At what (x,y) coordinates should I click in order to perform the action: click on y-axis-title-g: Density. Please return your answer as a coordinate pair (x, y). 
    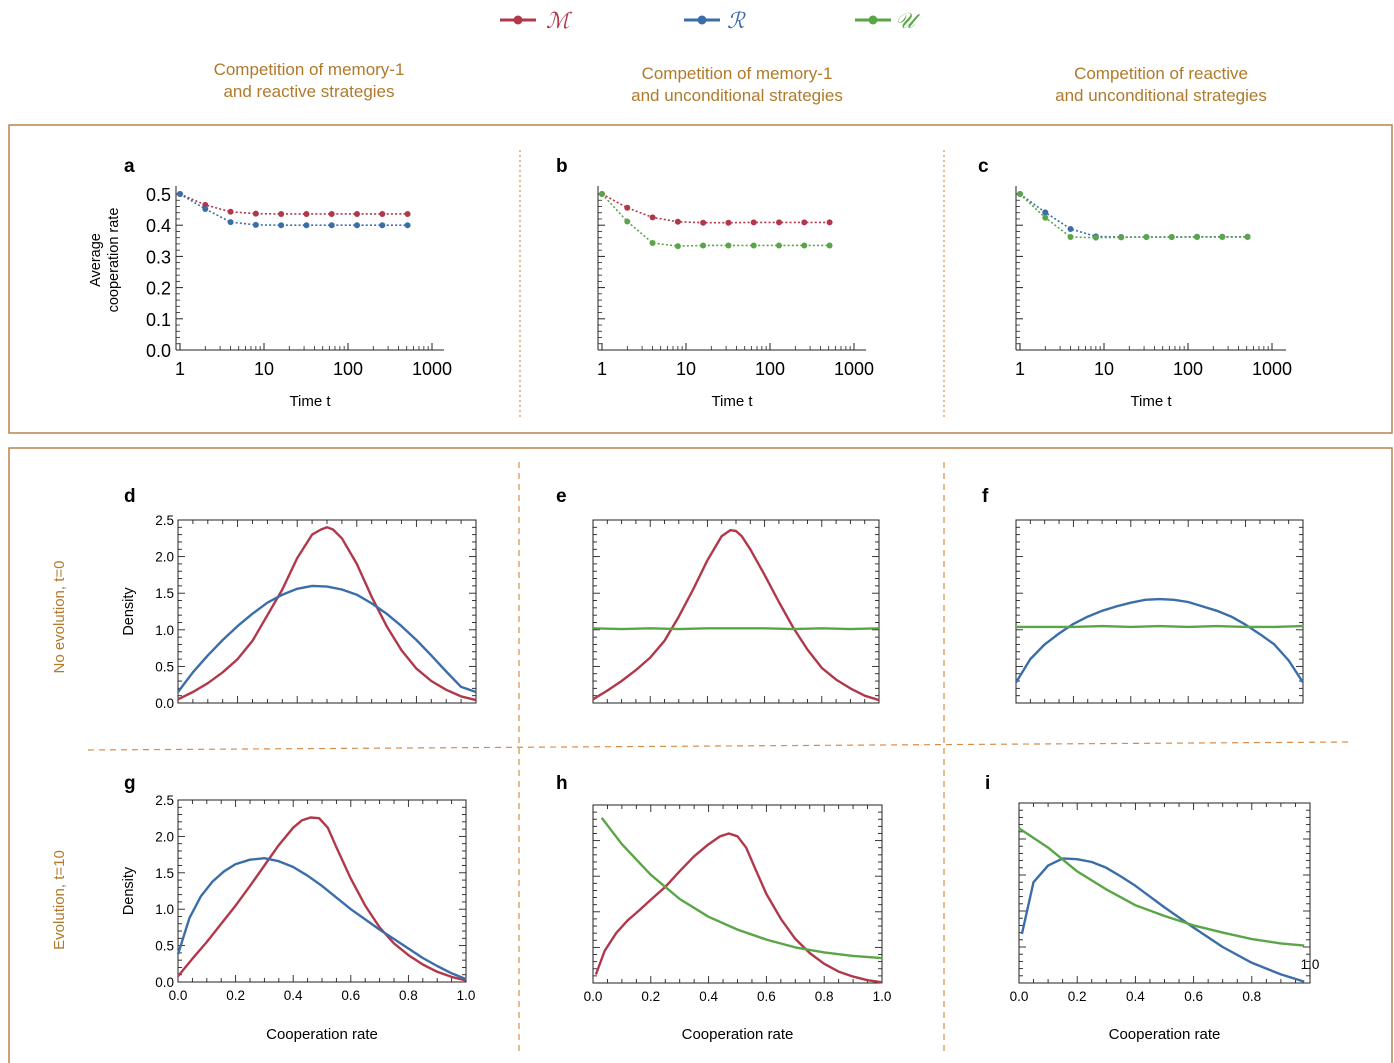
    Looking at the image, I should click on (129, 890).